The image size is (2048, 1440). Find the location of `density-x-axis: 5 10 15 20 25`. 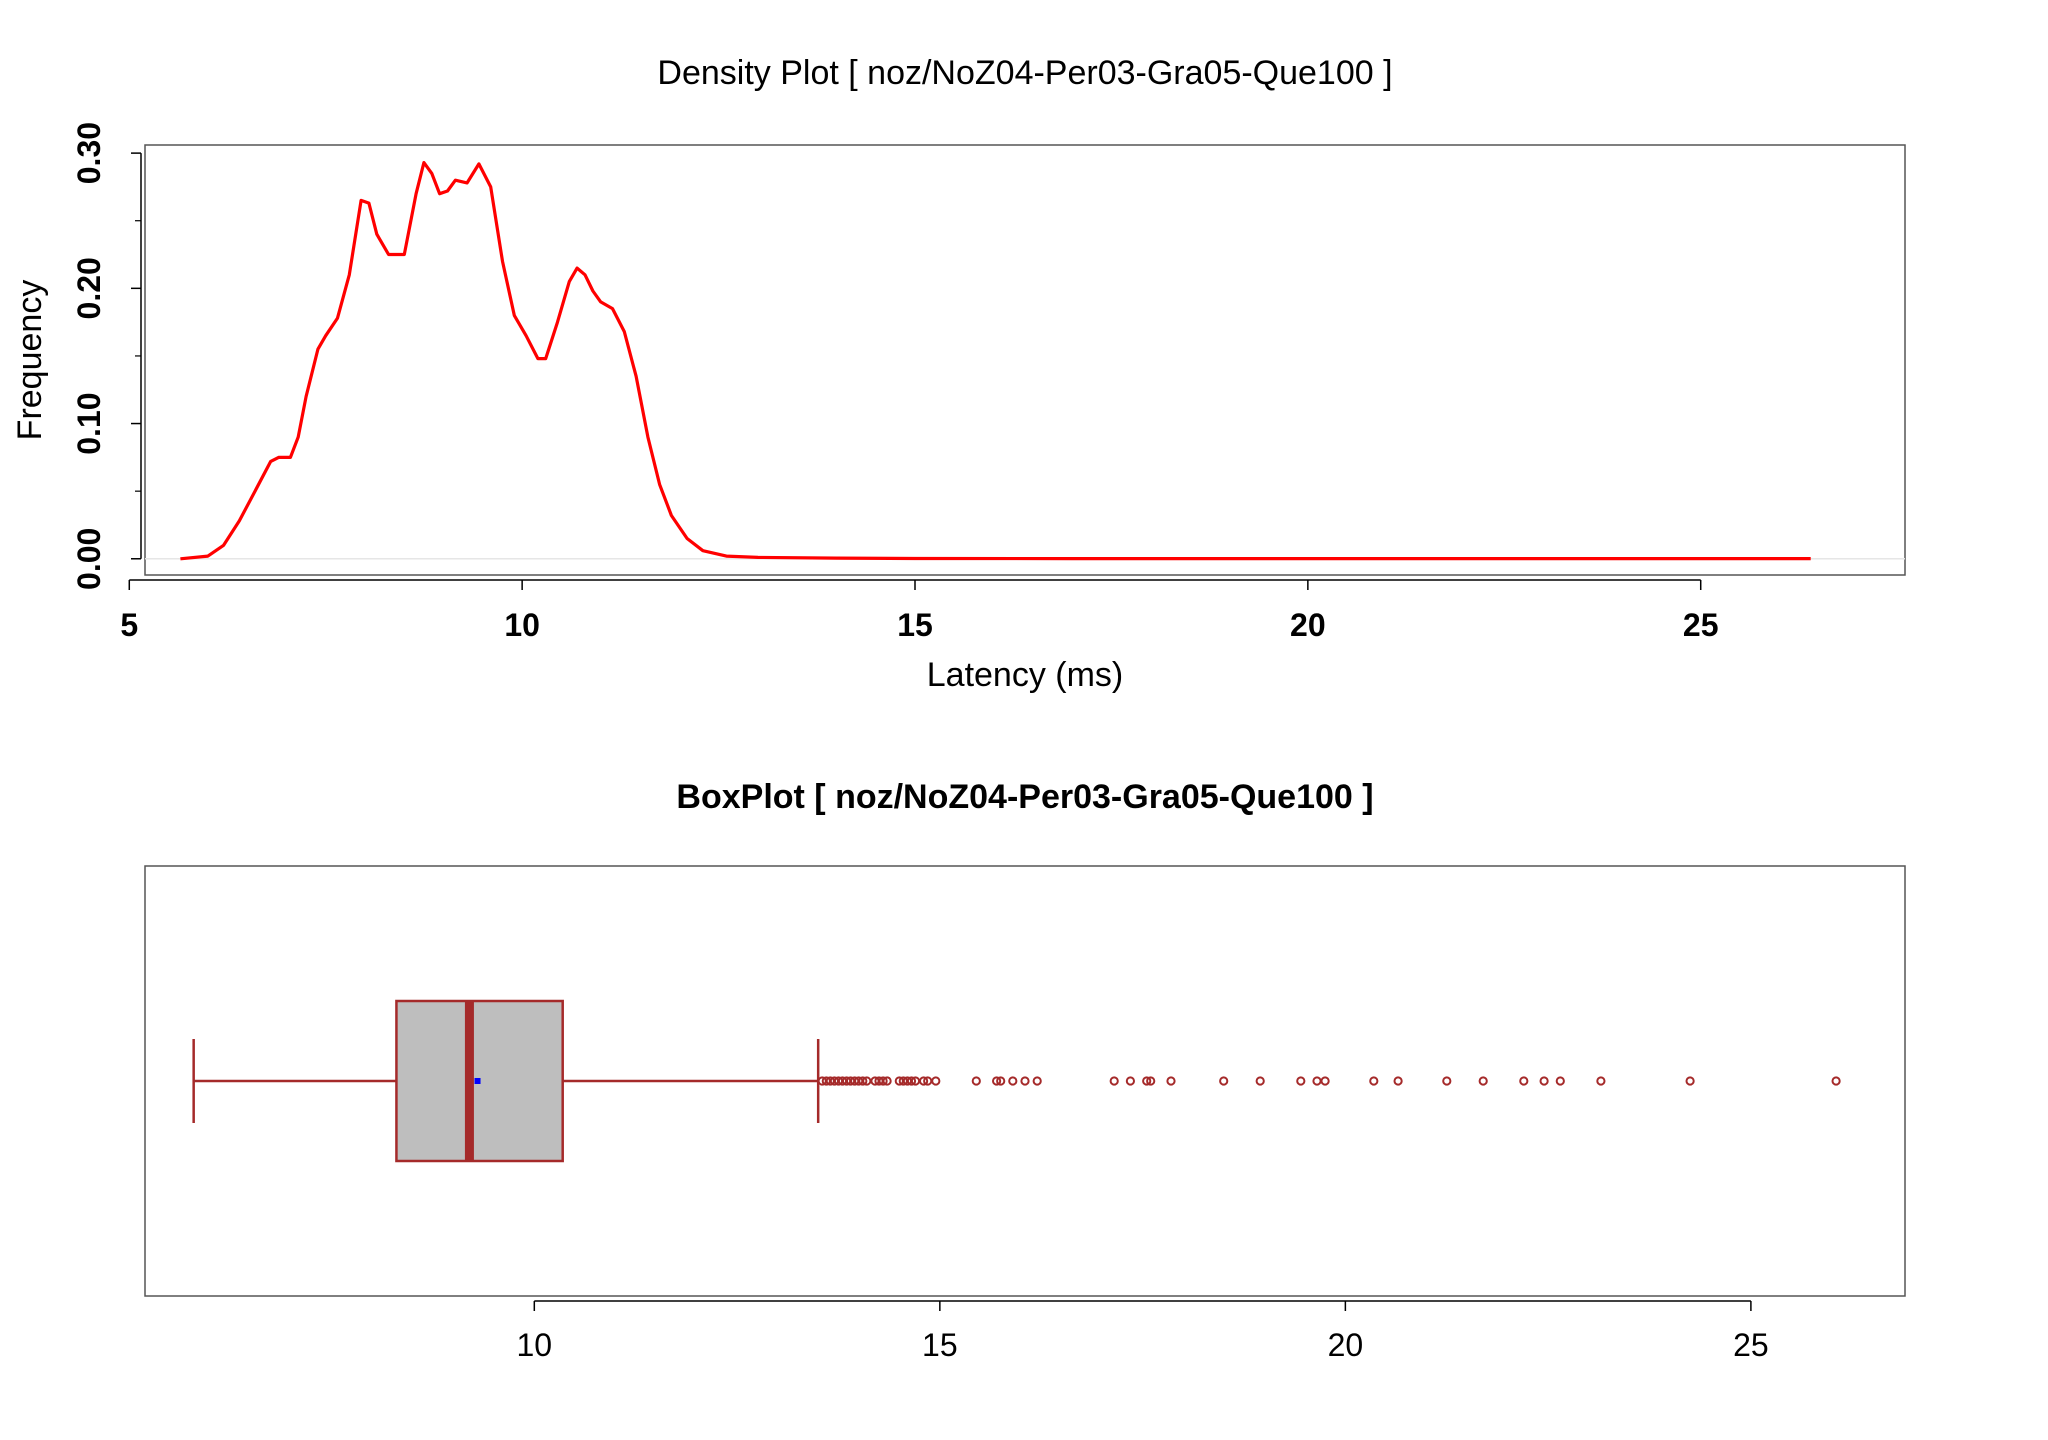

density-x-axis: 5 10 15 20 25 is located at coordinates (919, 611).